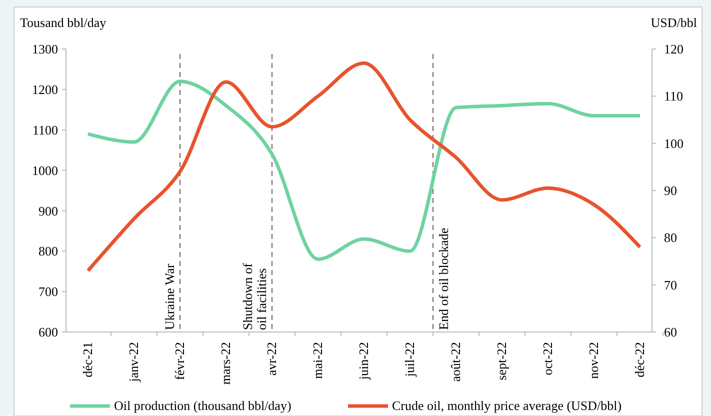 This screenshot has height=416, width=711. What do you see at coordinates (203, 405) in the screenshot?
I see `legend-label: Oil production (thousand bbl/day)` at bounding box center [203, 405].